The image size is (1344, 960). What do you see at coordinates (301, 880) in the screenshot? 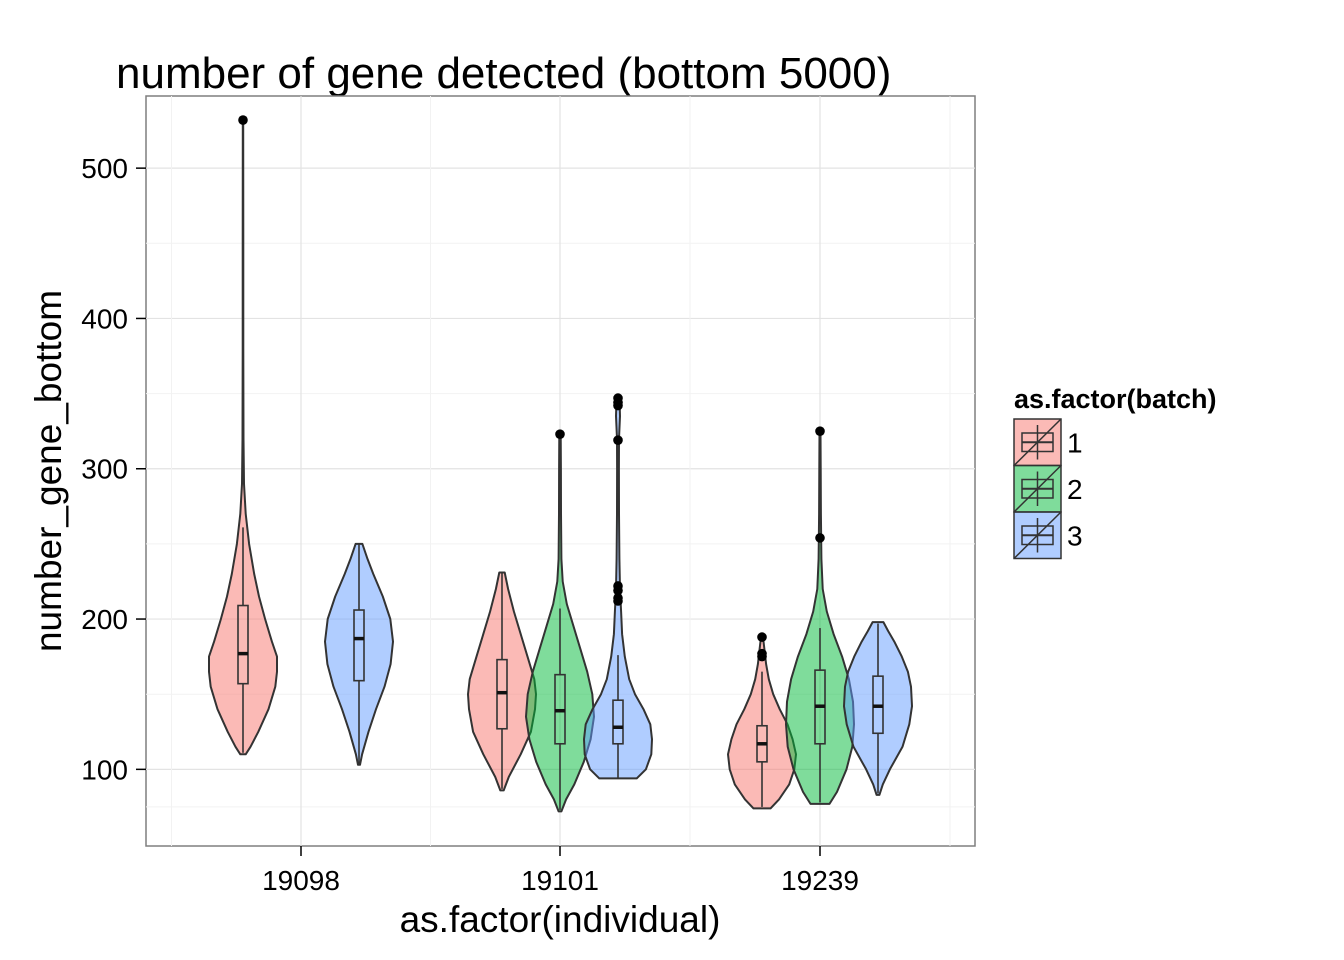
I see `x-tick-label: 19098` at bounding box center [301, 880].